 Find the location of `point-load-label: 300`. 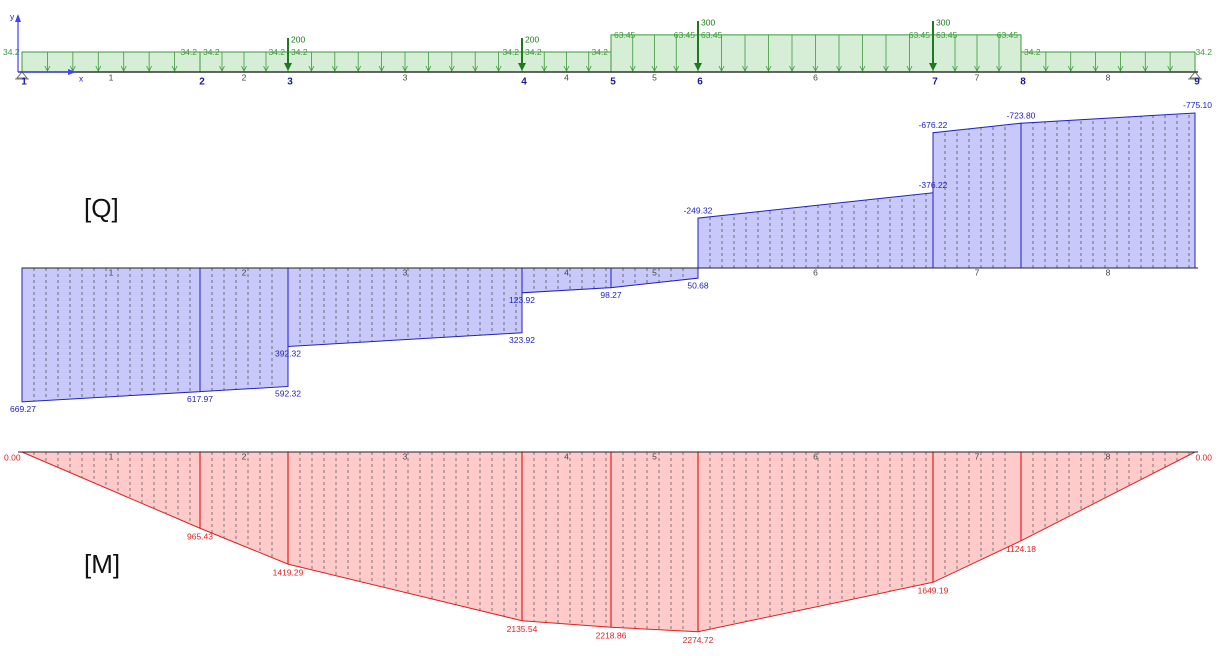

point-load-label: 300 is located at coordinates (943, 22).